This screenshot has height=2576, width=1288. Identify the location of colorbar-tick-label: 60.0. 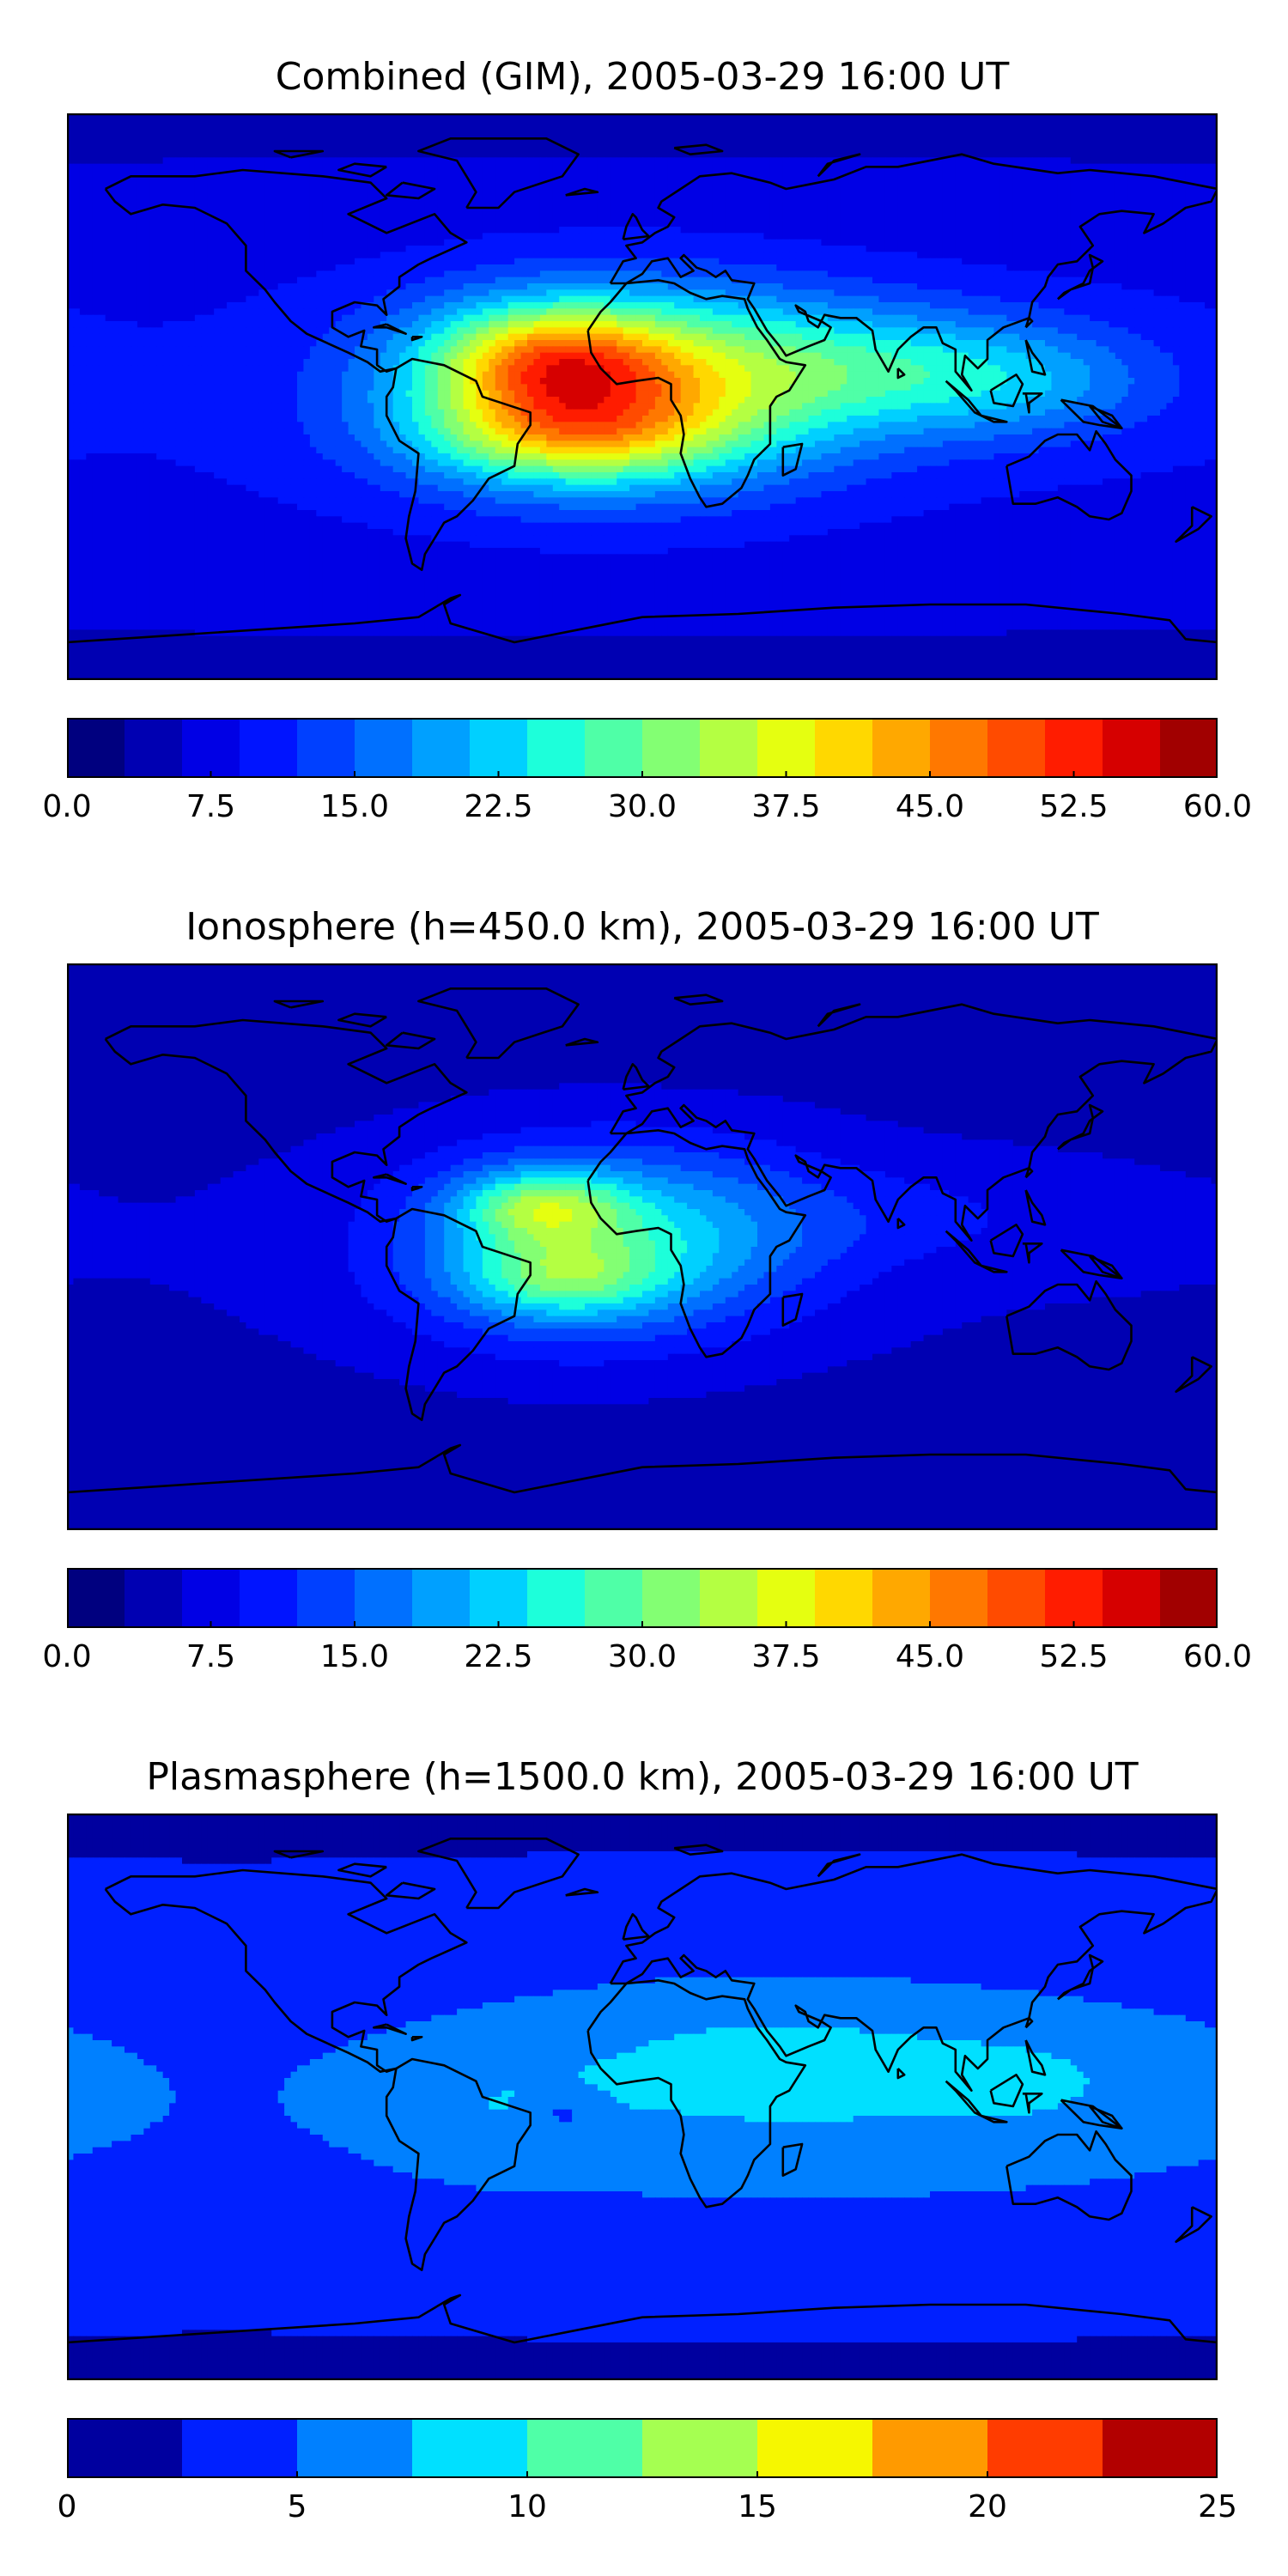
(1217, 1657).